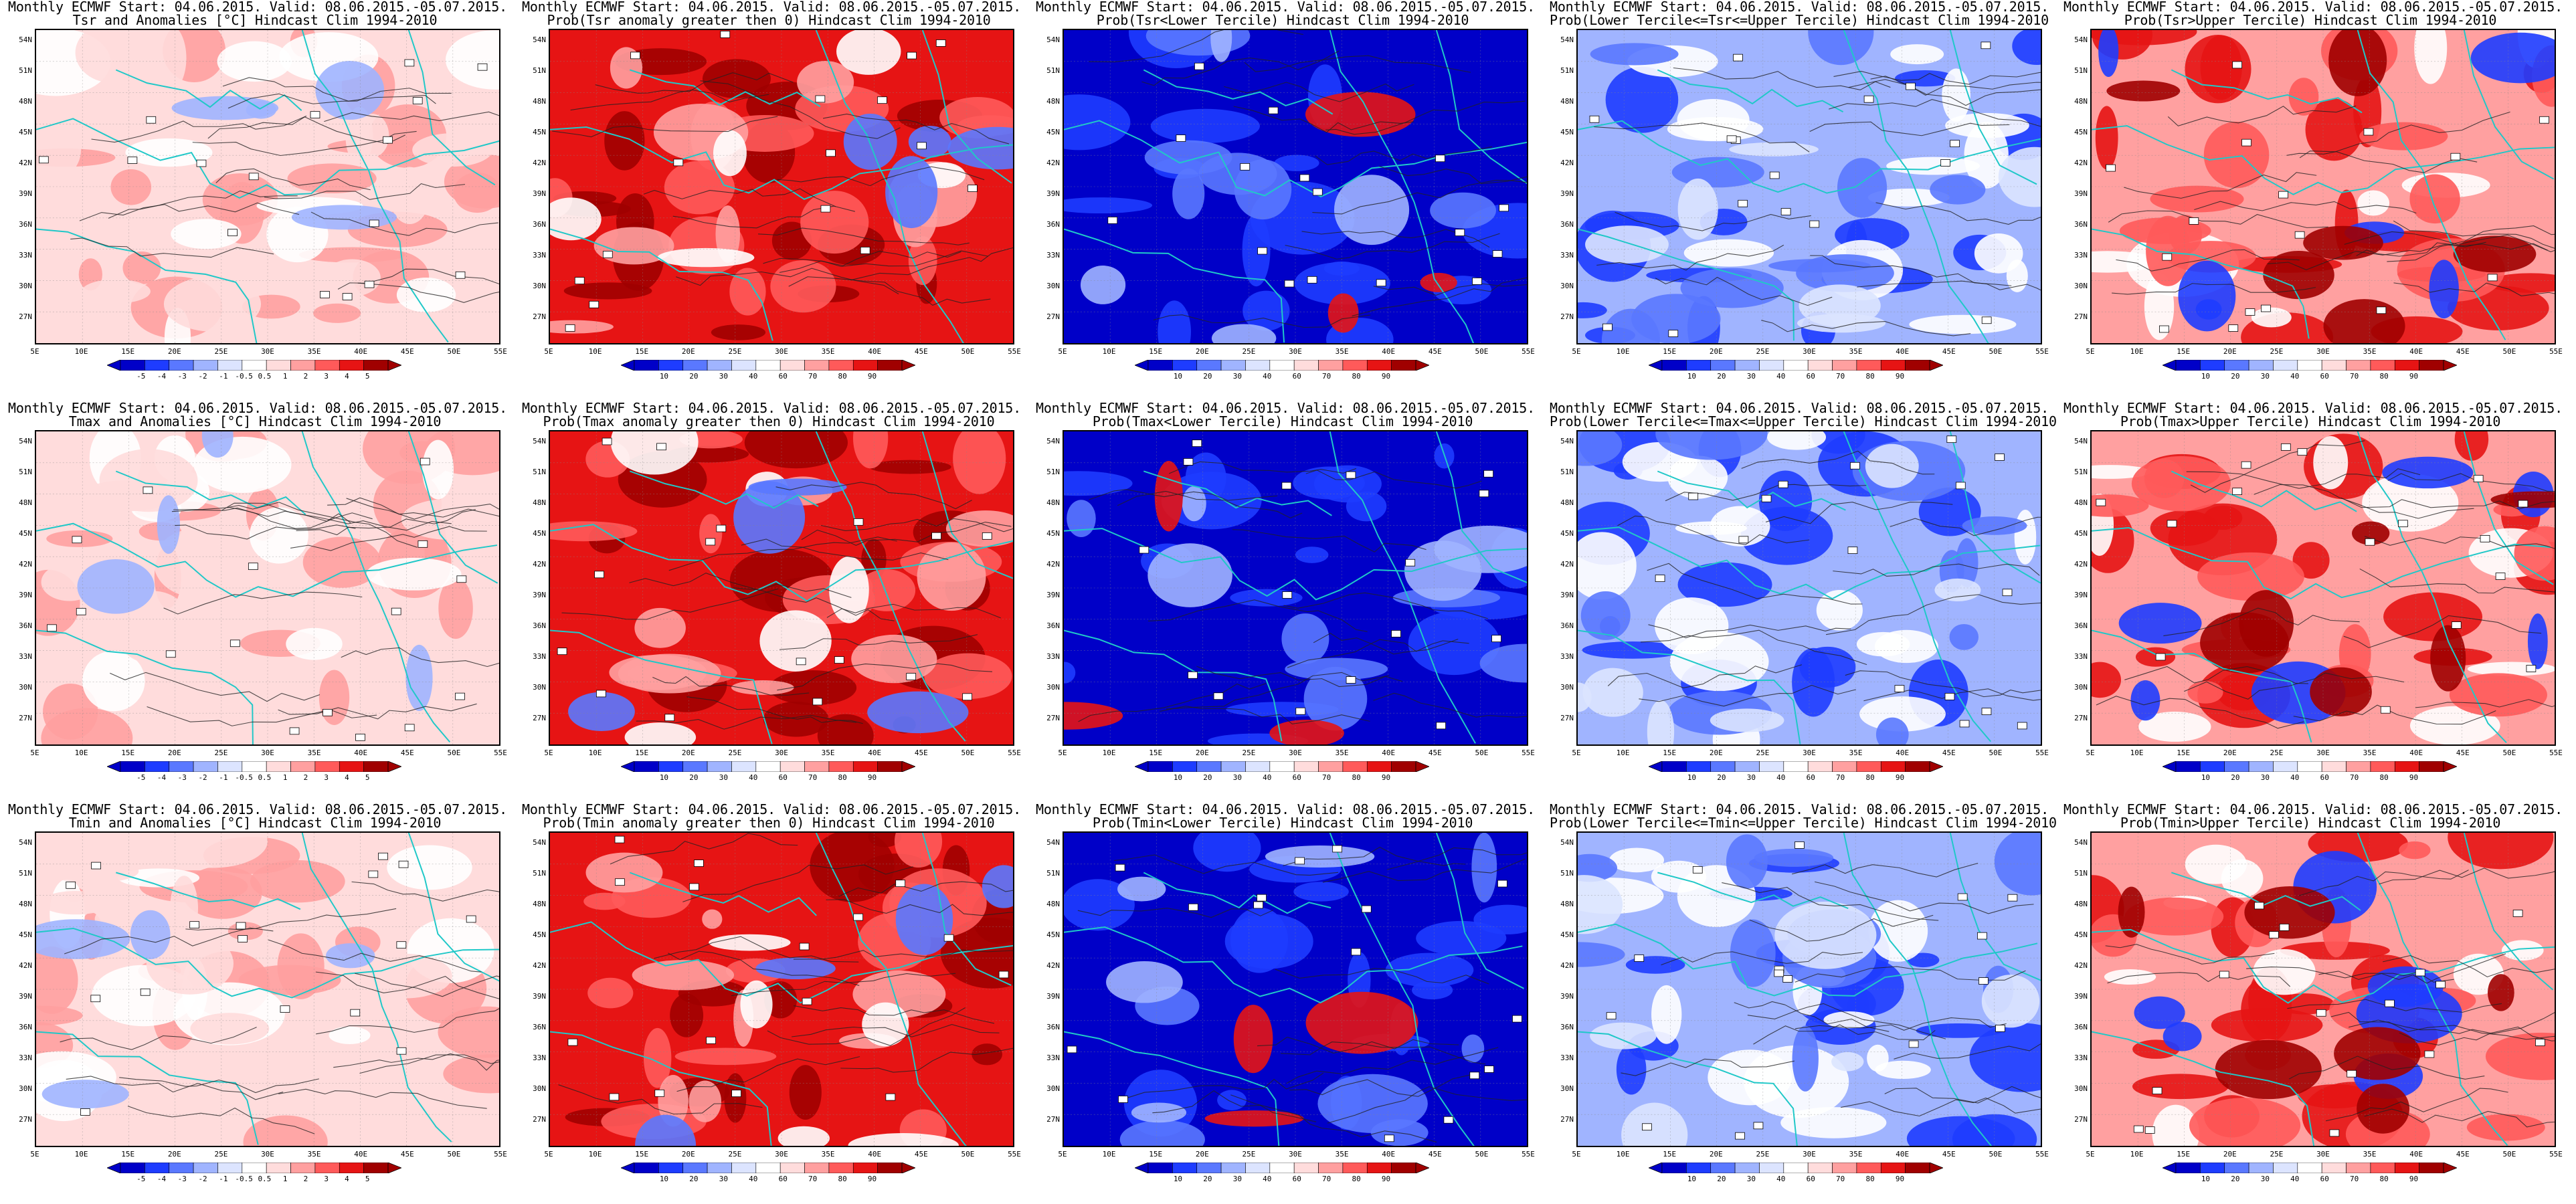 Image resolution: width=2576 pixels, height=1204 pixels. I want to click on latitude-label: 48N, so click(1567, 101).